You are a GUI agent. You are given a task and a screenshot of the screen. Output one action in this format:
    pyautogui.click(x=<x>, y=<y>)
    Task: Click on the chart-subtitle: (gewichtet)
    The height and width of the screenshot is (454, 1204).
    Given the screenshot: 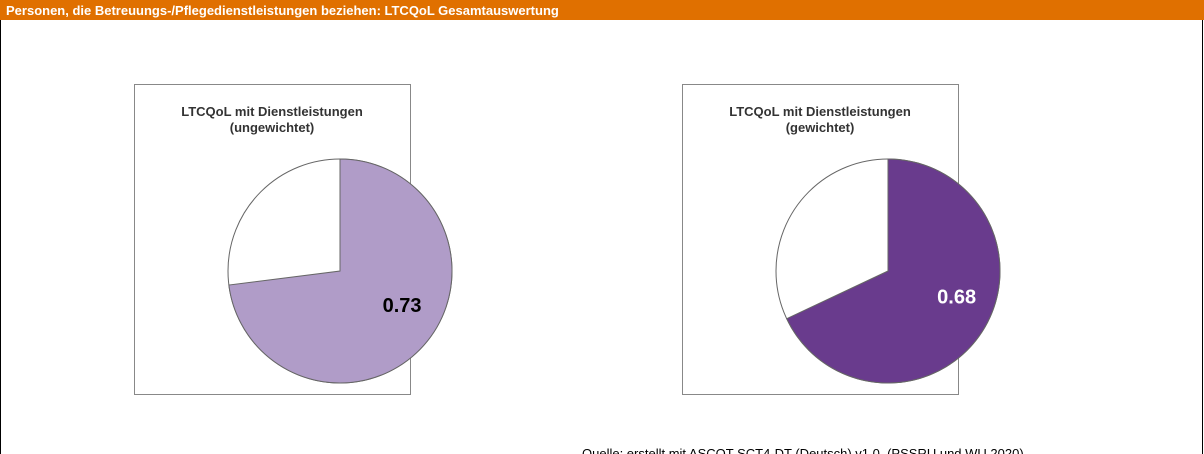 What is the action you would take?
    pyautogui.click(x=820, y=127)
    